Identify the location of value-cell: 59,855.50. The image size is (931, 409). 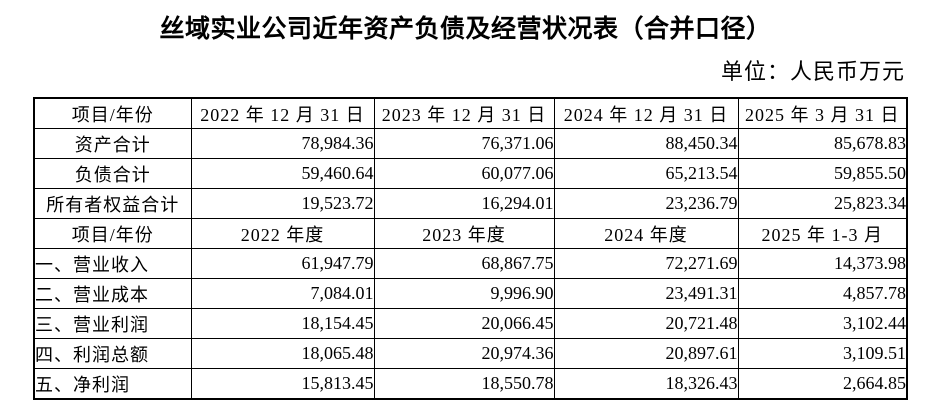
(822, 173).